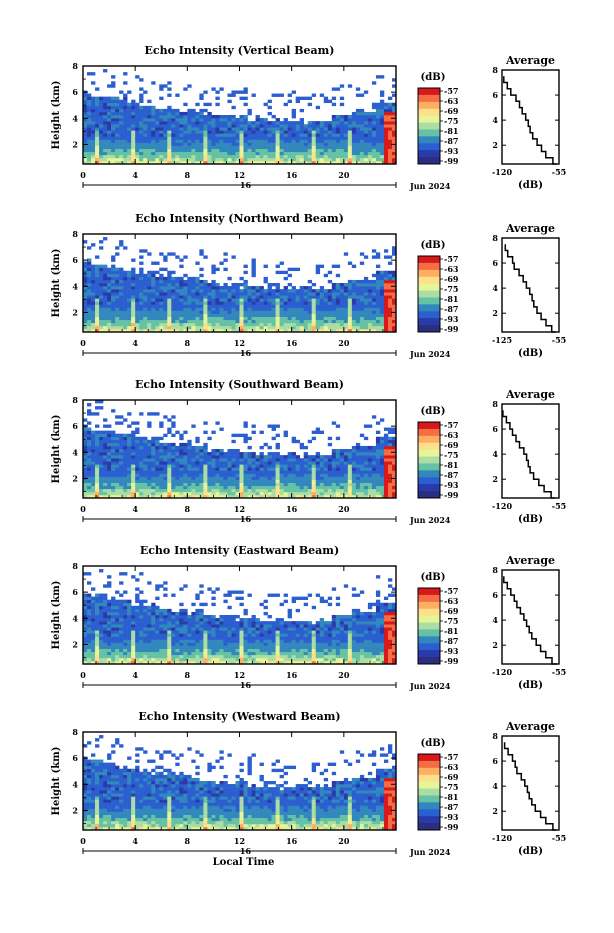 This screenshot has width=614, height=933. Describe the element at coordinates (56, 449) in the screenshot. I see `y-axis-label: Height (km)` at that location.